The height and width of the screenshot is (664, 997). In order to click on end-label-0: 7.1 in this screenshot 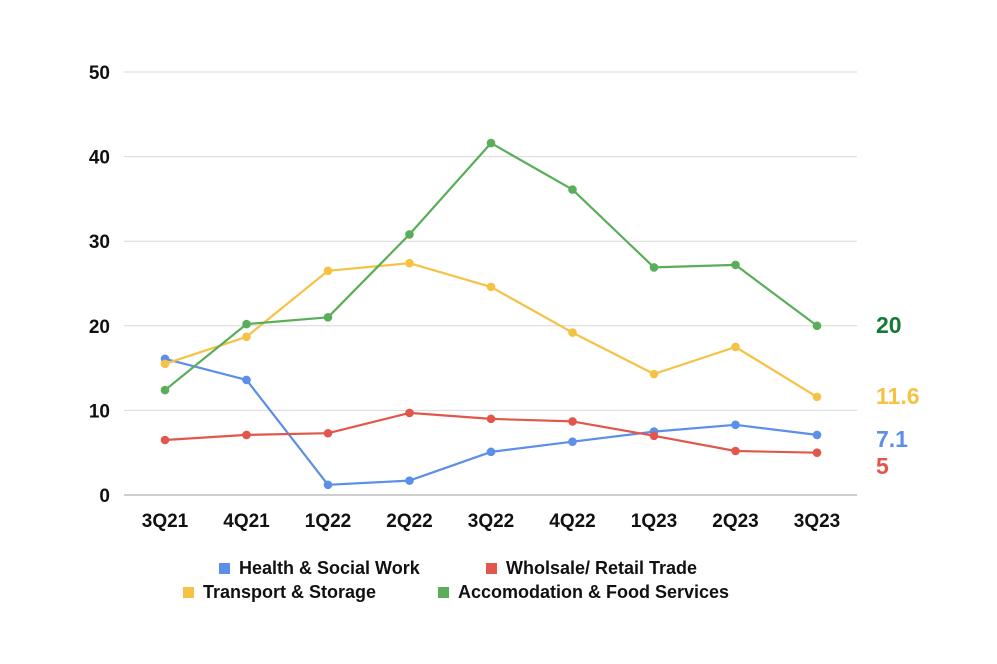, I will do `click(892, 439)`.